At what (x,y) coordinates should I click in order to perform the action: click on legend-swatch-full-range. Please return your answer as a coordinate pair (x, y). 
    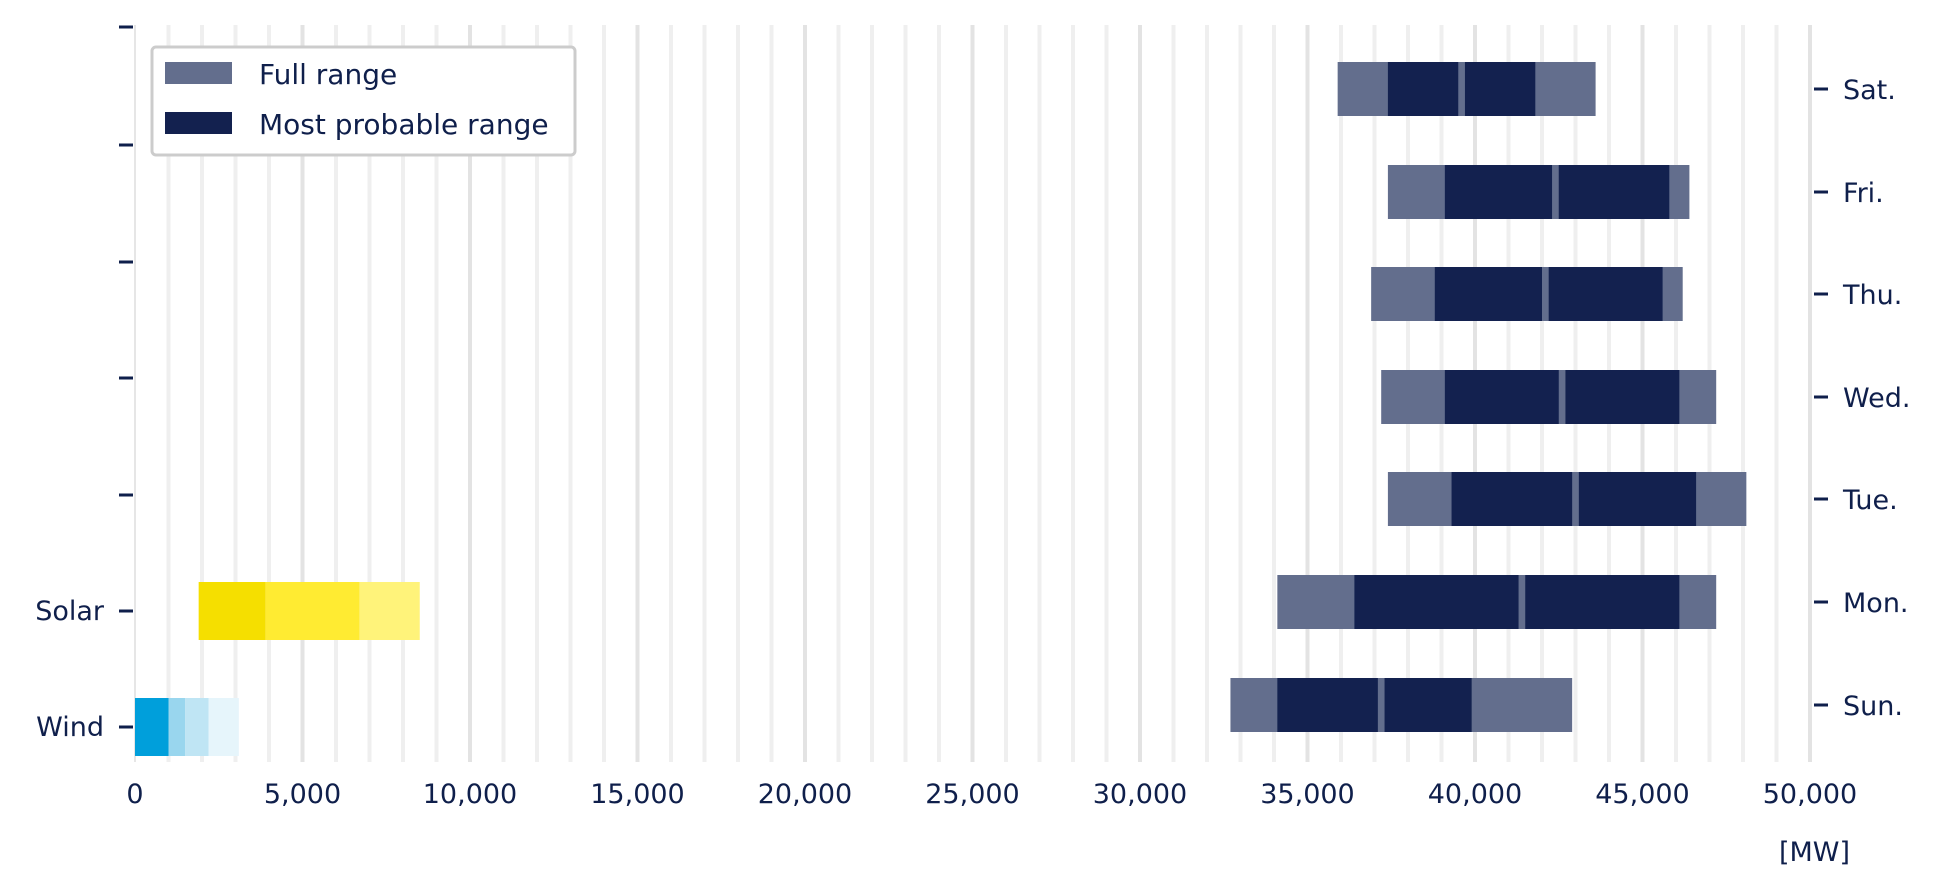
    Looking at the image, I should click on (198, 73).